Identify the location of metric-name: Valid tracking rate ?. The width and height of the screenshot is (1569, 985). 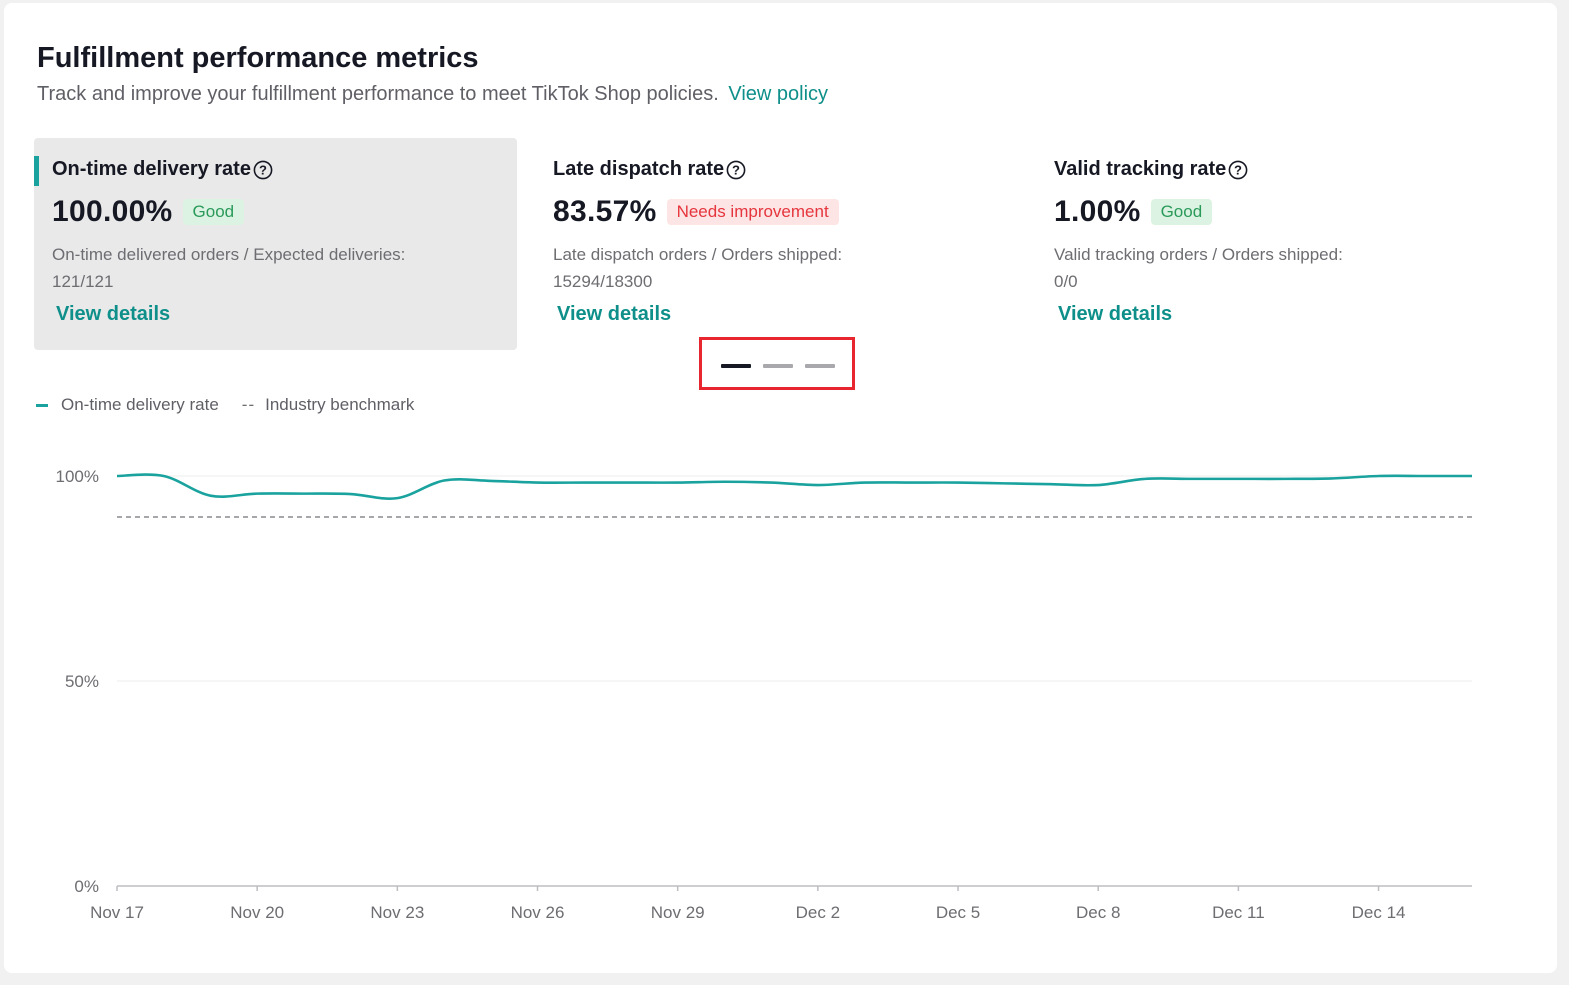
(1151, 169).